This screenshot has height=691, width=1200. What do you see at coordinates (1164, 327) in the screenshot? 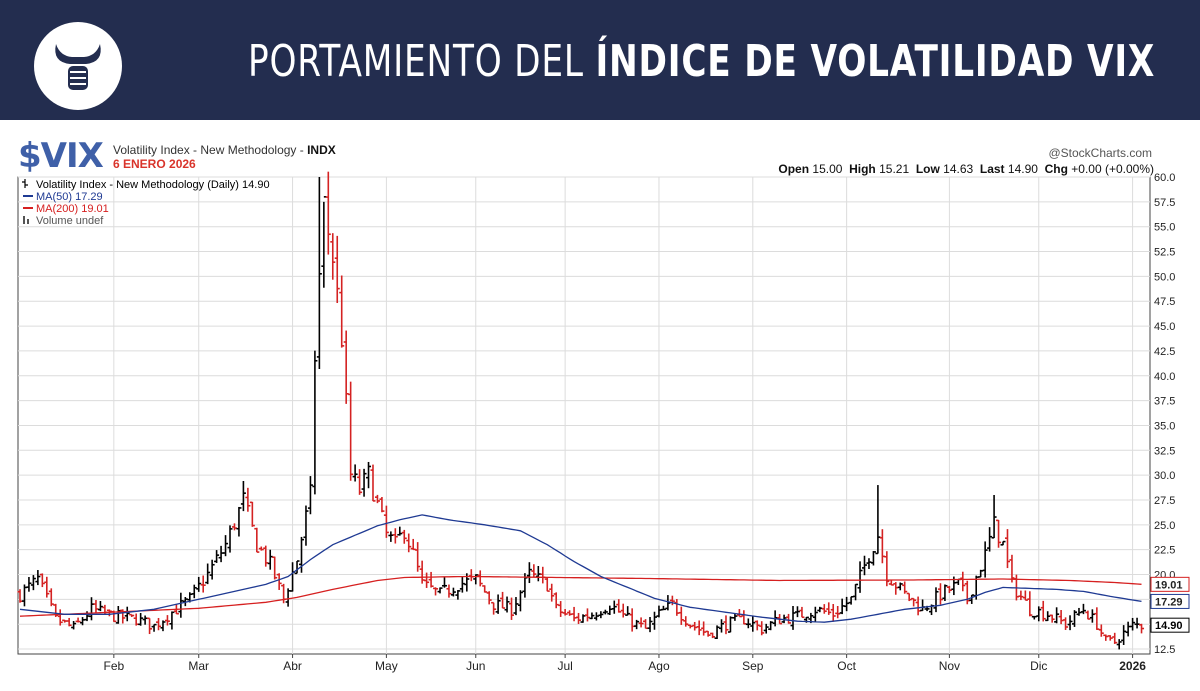
I see `y-tick-label: 45.0` at bounding box center [1164, 327].